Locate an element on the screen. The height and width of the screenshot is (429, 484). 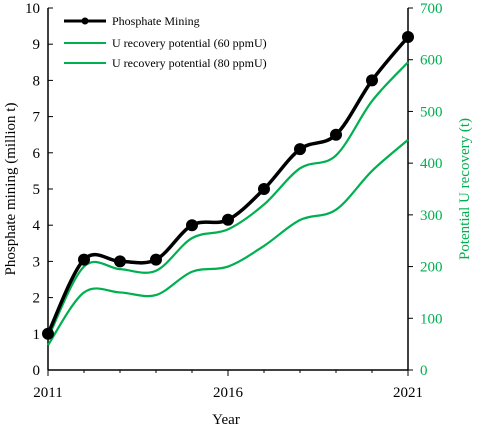
left-tick-label: 9 is located at coordinates (37, 45).